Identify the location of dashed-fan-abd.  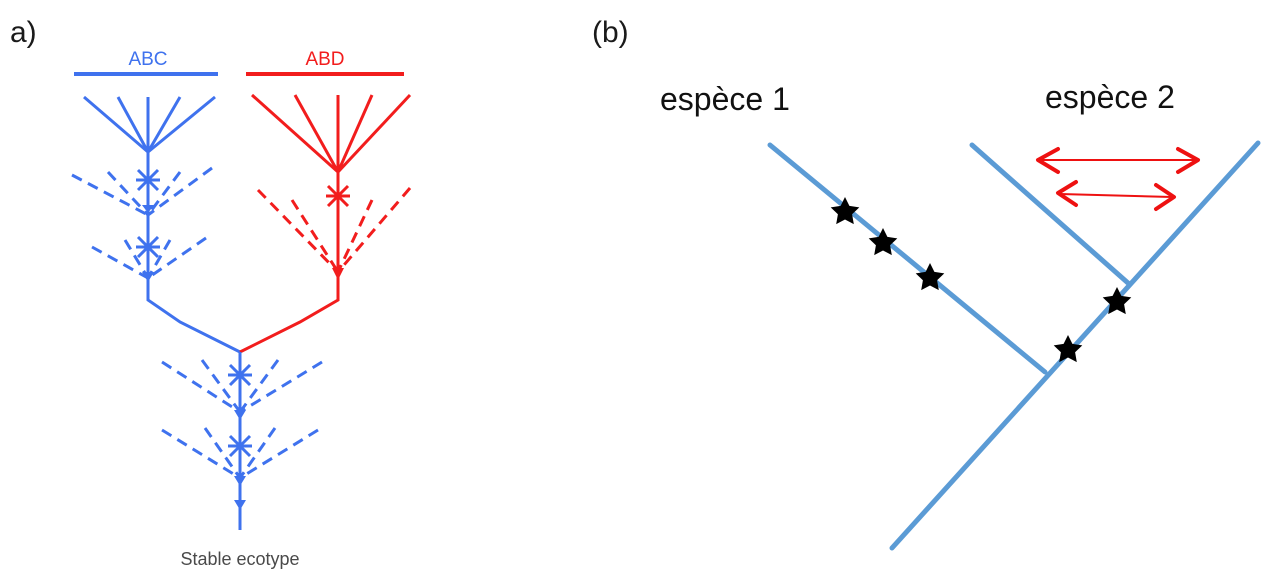
(334, 230).